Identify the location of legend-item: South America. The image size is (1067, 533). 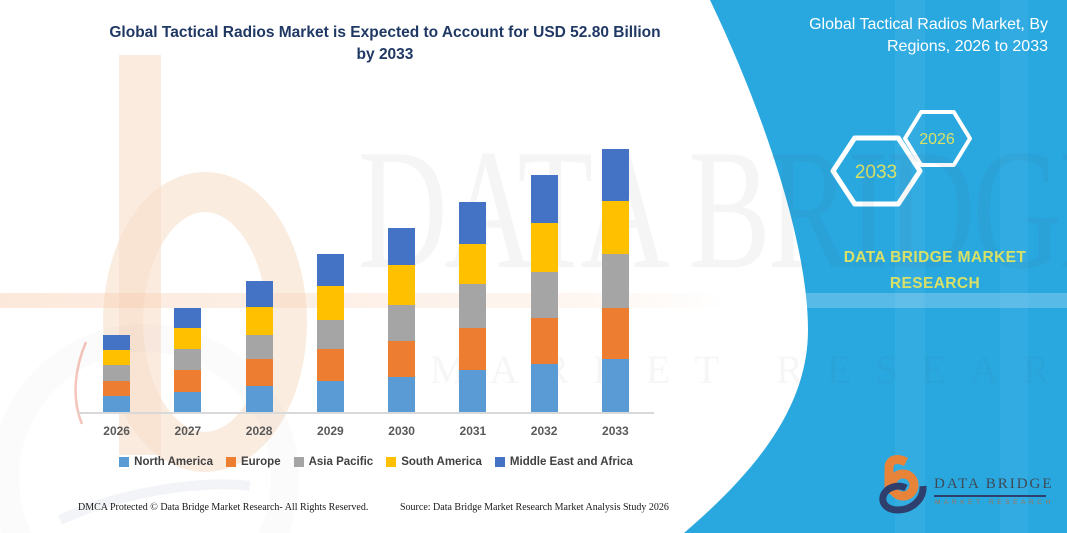
(434, 462).